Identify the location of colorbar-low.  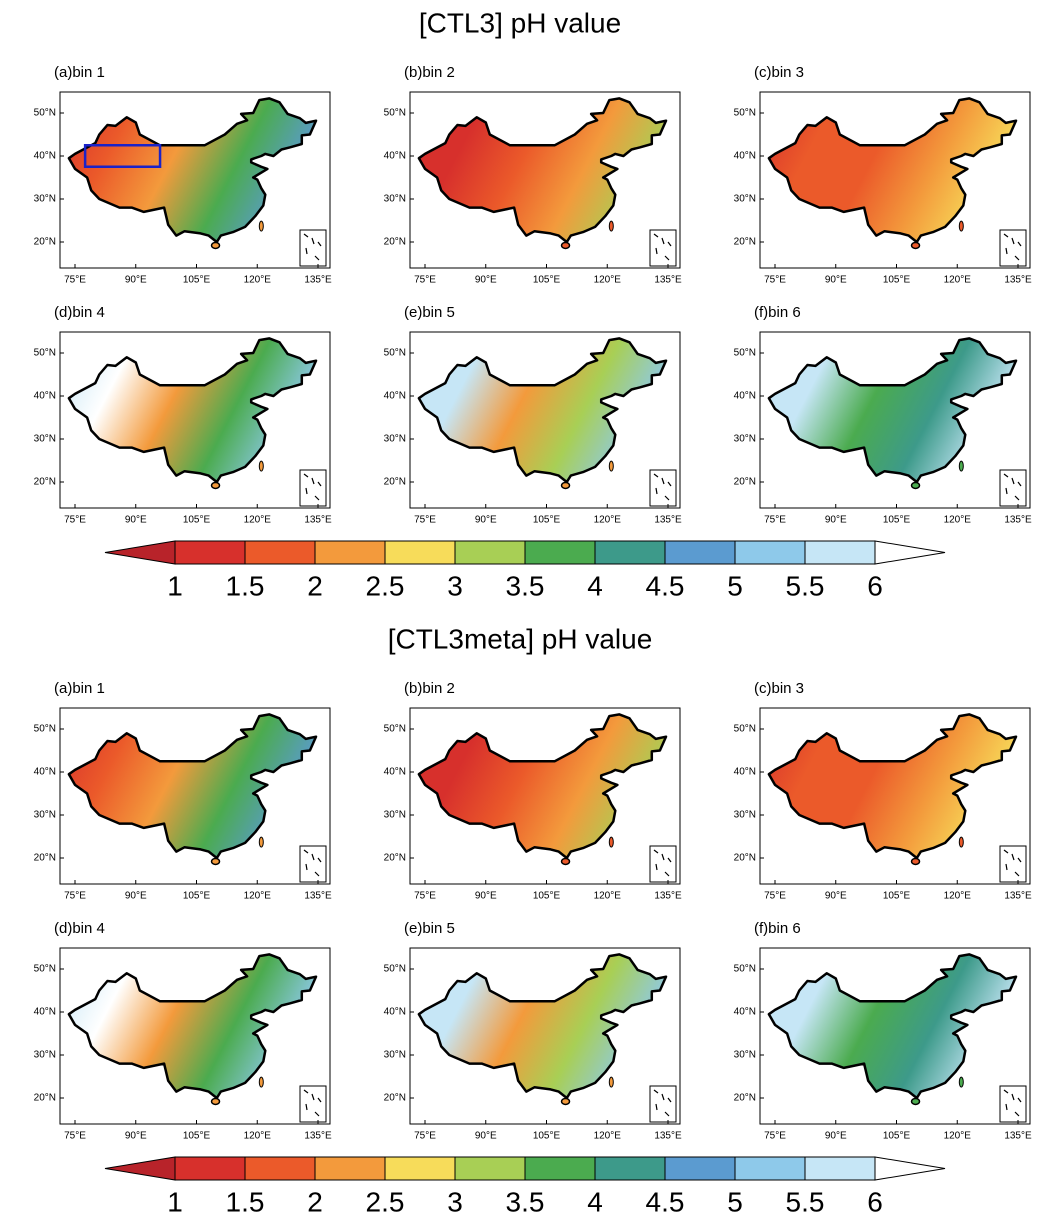
(140, 552).